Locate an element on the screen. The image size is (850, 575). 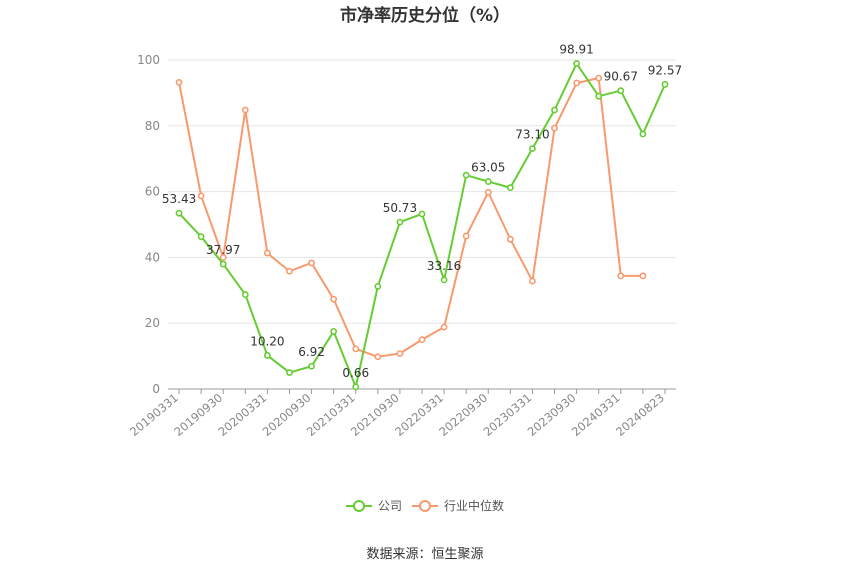
legend-label-company: 公司 is located at coordinates (390, 506).